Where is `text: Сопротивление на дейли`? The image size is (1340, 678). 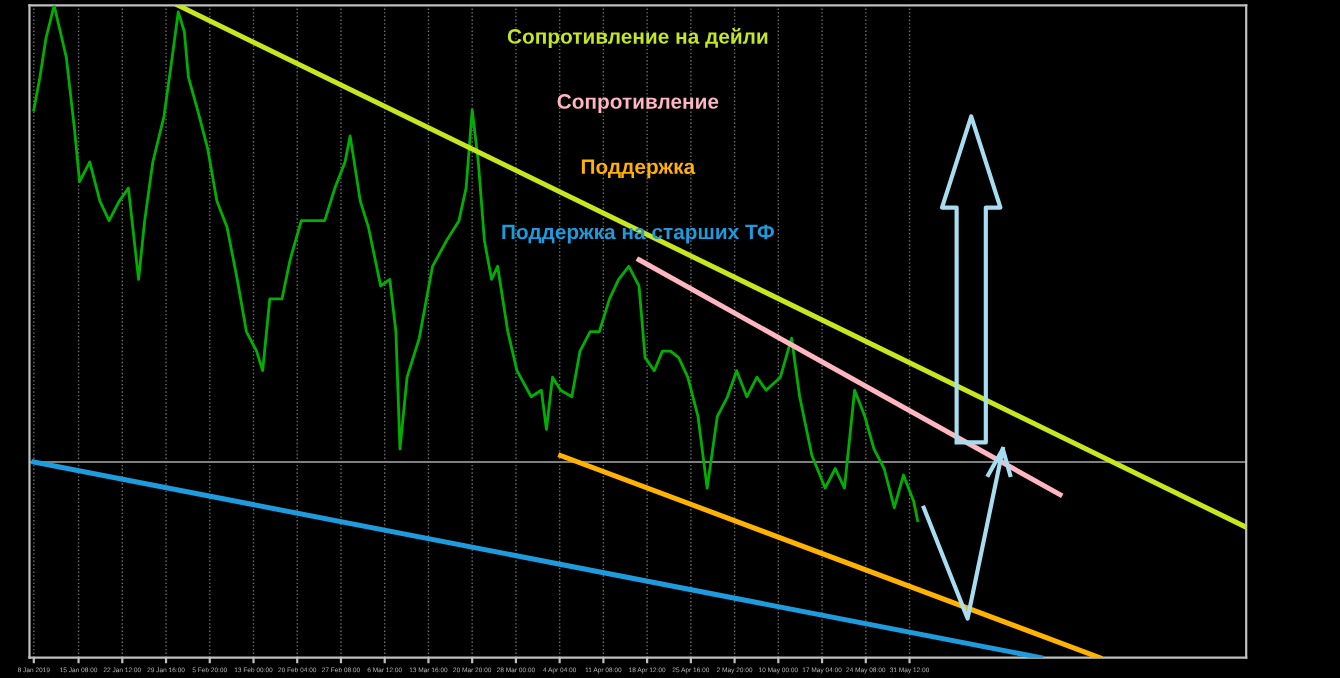 text: Сопротивление на дейли is located at coordinates (637, 38).